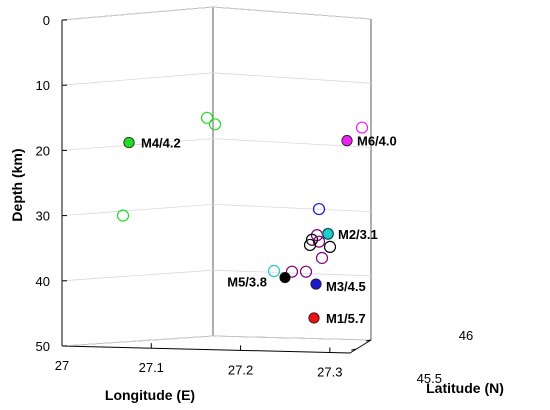  Describe the element at coordinates (465, 388) in the screenshot. I see `latitude-axis-title: Latitude (N)` at that location.